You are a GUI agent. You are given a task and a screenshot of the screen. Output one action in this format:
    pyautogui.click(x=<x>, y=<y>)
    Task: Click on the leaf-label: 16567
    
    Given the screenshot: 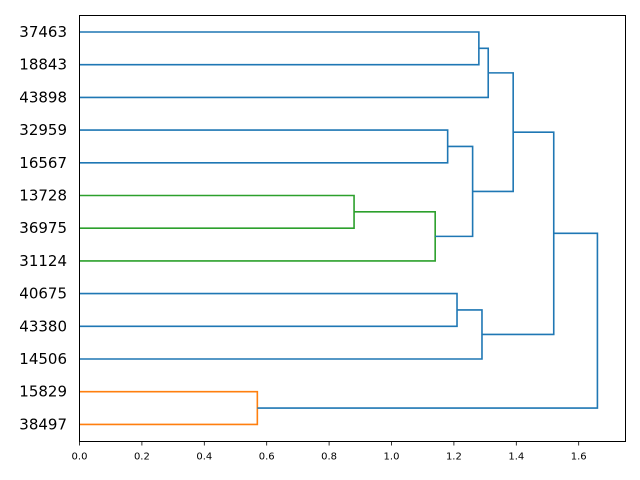 What is the action you would take?
    pyautogui.click(x=43, y=163)
    